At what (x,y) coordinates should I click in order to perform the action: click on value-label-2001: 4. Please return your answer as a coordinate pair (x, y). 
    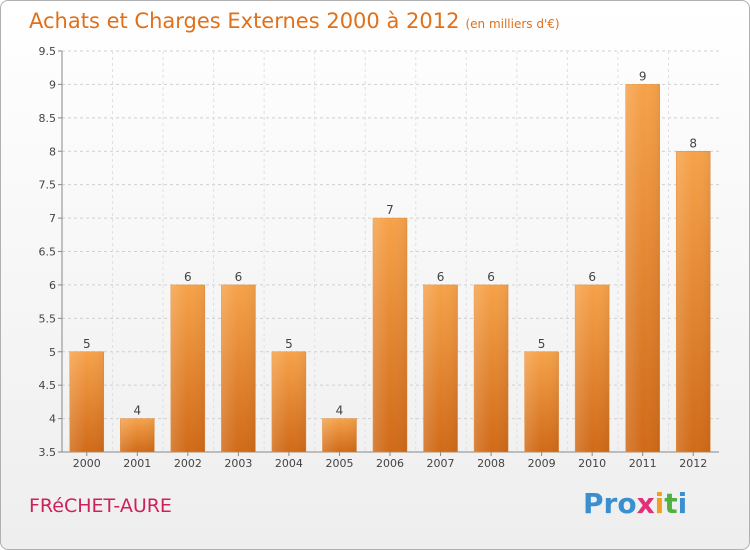
    Looking at the image, I should click on (137, 411).